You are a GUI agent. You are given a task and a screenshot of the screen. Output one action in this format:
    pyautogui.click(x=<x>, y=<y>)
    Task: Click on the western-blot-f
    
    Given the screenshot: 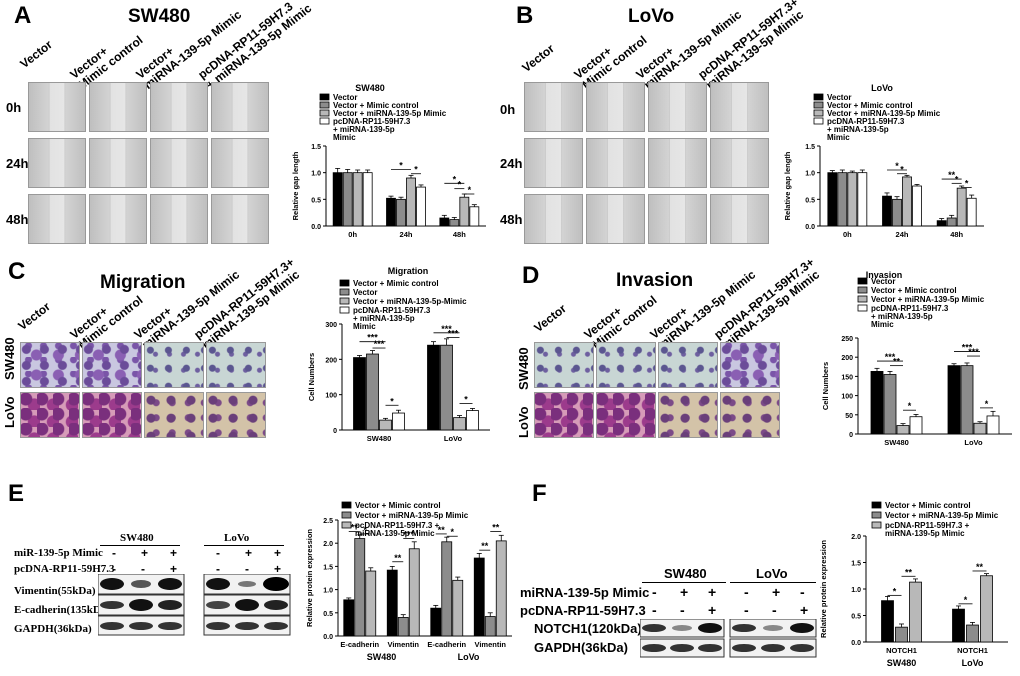 What is the action you would take?
    pyautogui.click(x=728, y=638)
    